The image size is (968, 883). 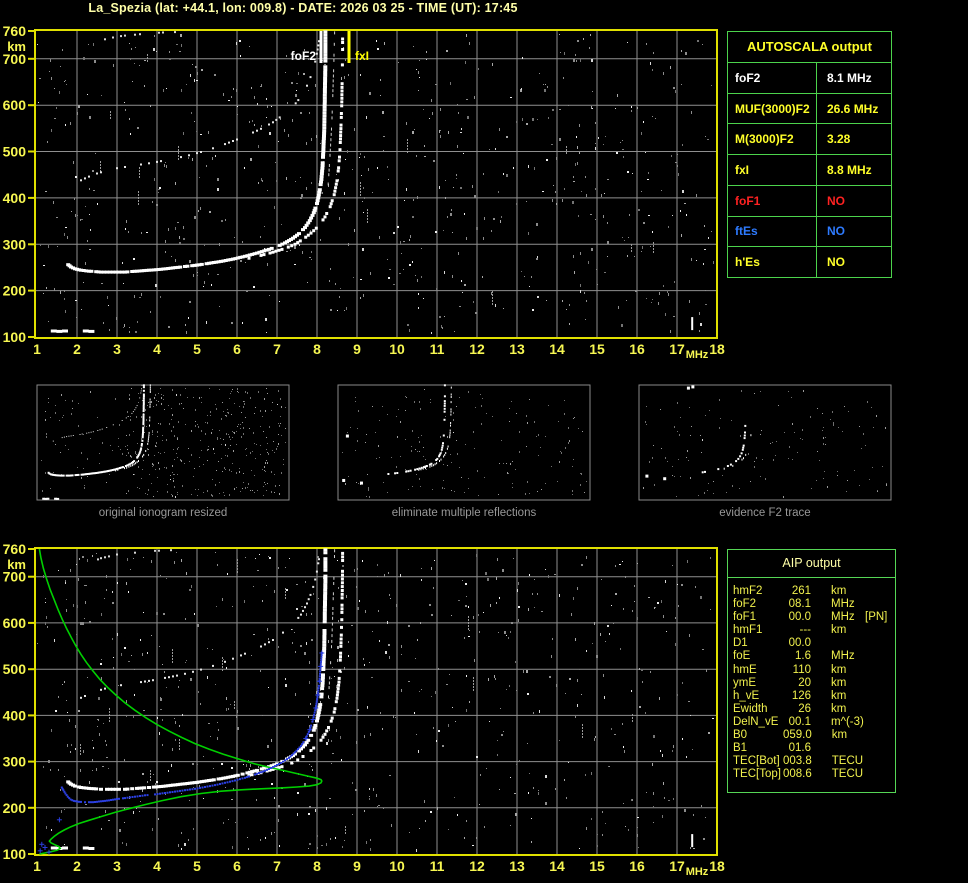 What do you see at coordinates (756, 721) in the screenshot?
I see `aip-row-label: DelN_vE` at bounding box center [756, 721].